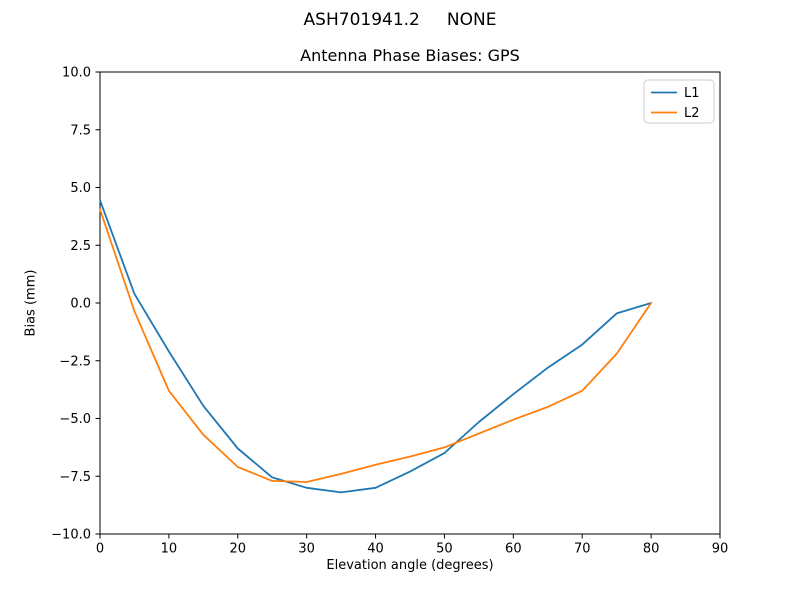 The image size is (800, 600). I want to click on x-tick-label: 40, so click(375, 549).